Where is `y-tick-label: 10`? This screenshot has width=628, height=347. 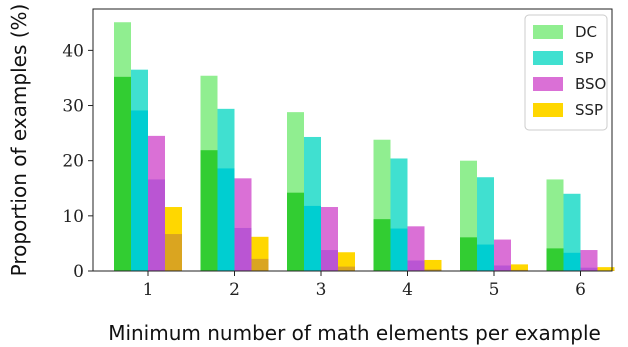
y-tick-label: 10 is located at coordinates (73, 217).